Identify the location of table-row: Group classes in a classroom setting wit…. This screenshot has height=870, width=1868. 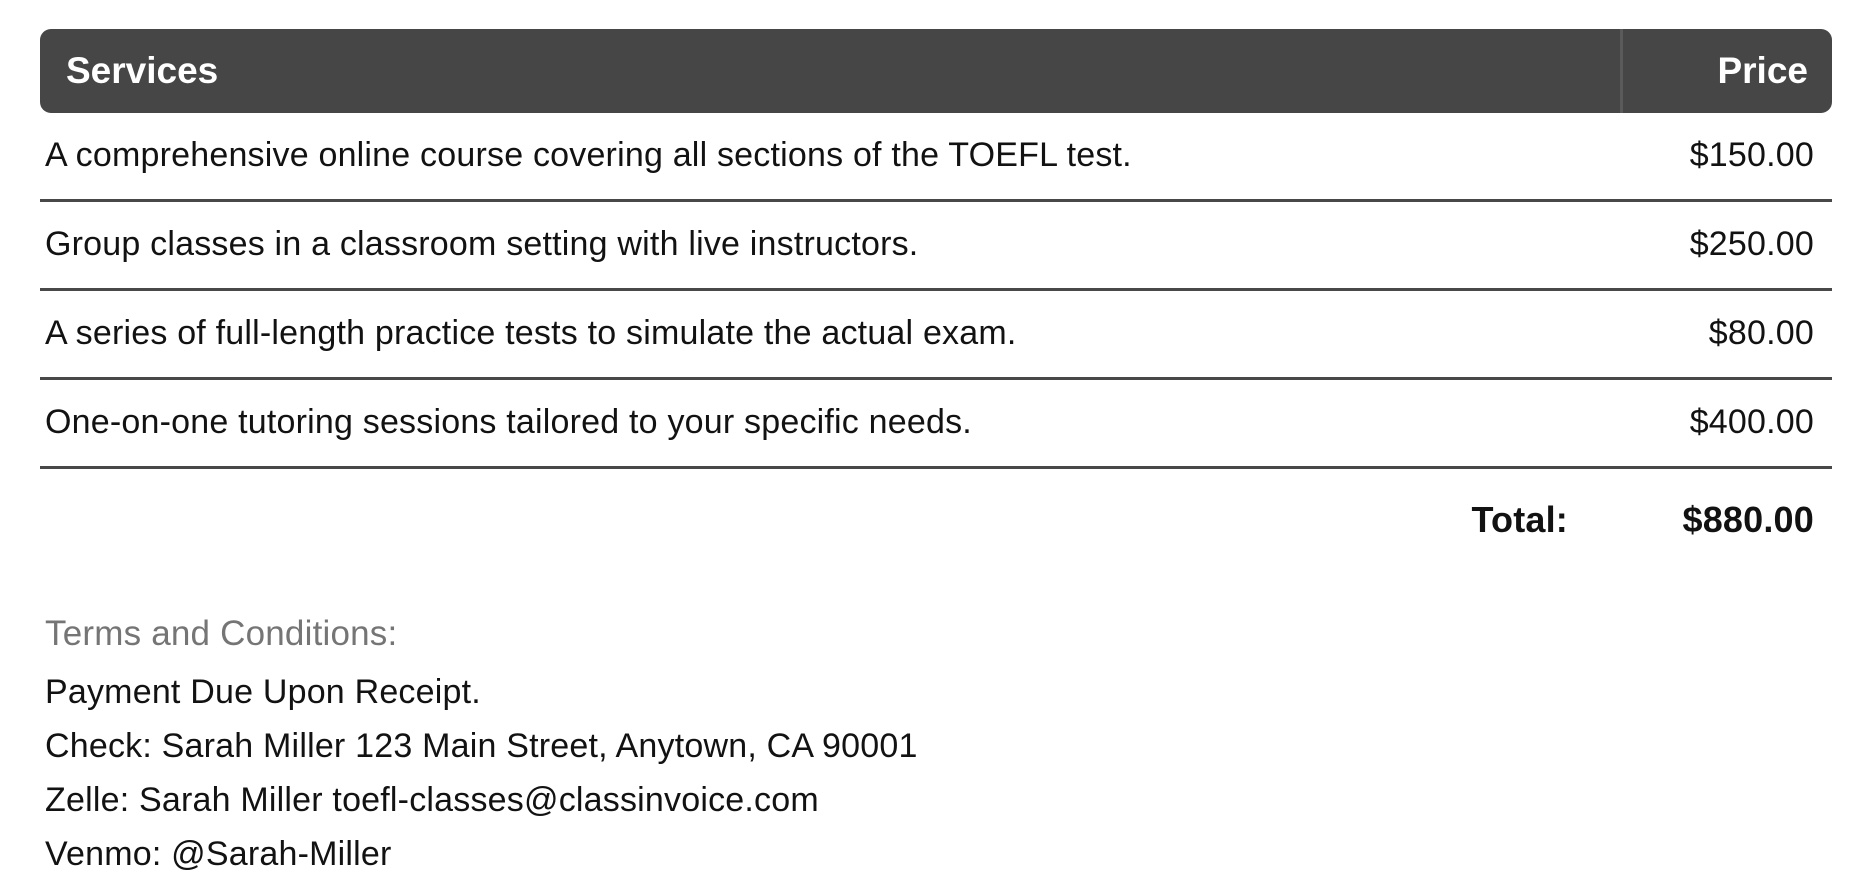
(936, 246).